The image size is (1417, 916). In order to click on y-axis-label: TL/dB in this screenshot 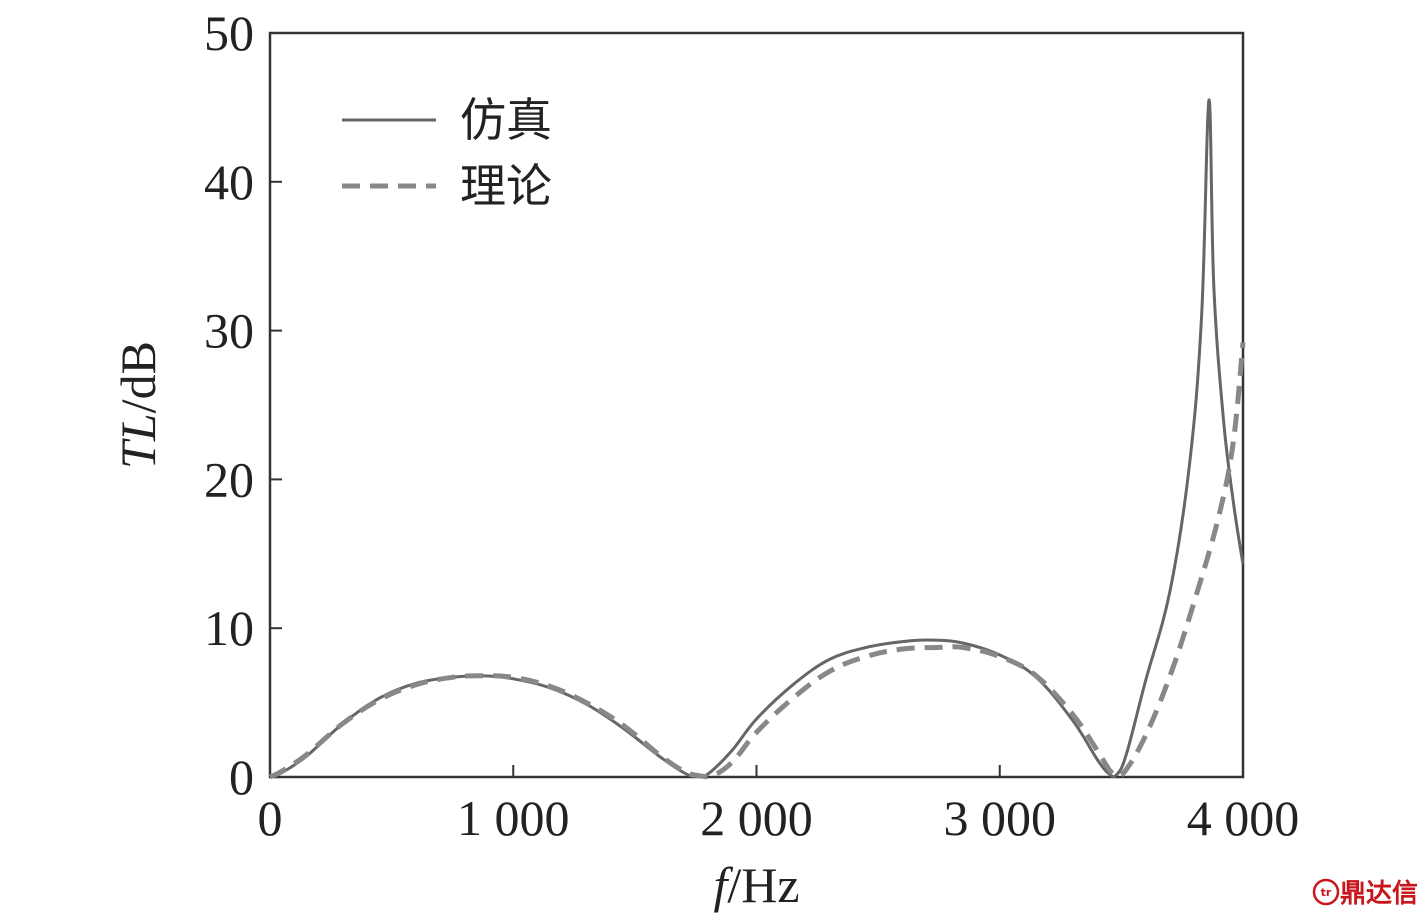, I will do `click(138, 405)`.